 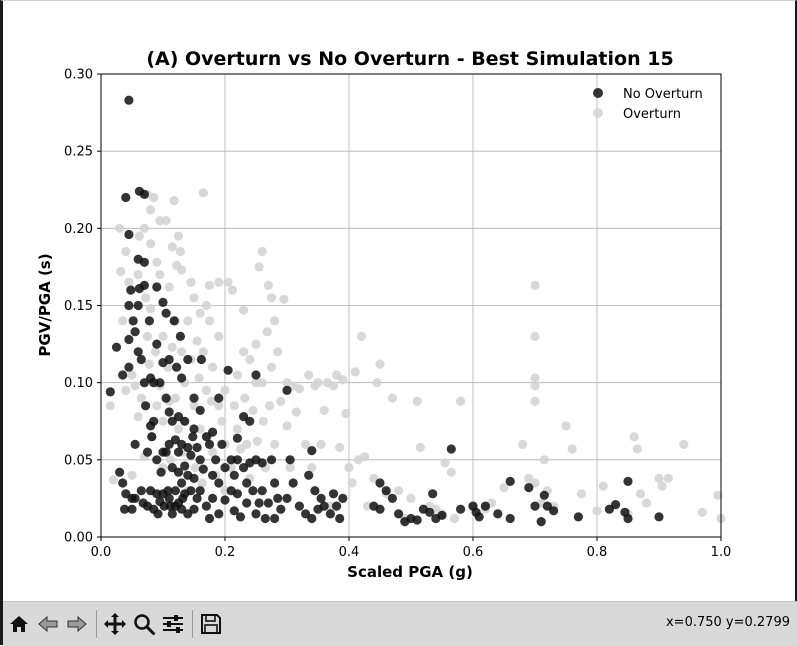 What do you see at coordinates (78, 229) in the screenshot?
I see `y-tick-label: 0.20` at bounding box center [78, 229].